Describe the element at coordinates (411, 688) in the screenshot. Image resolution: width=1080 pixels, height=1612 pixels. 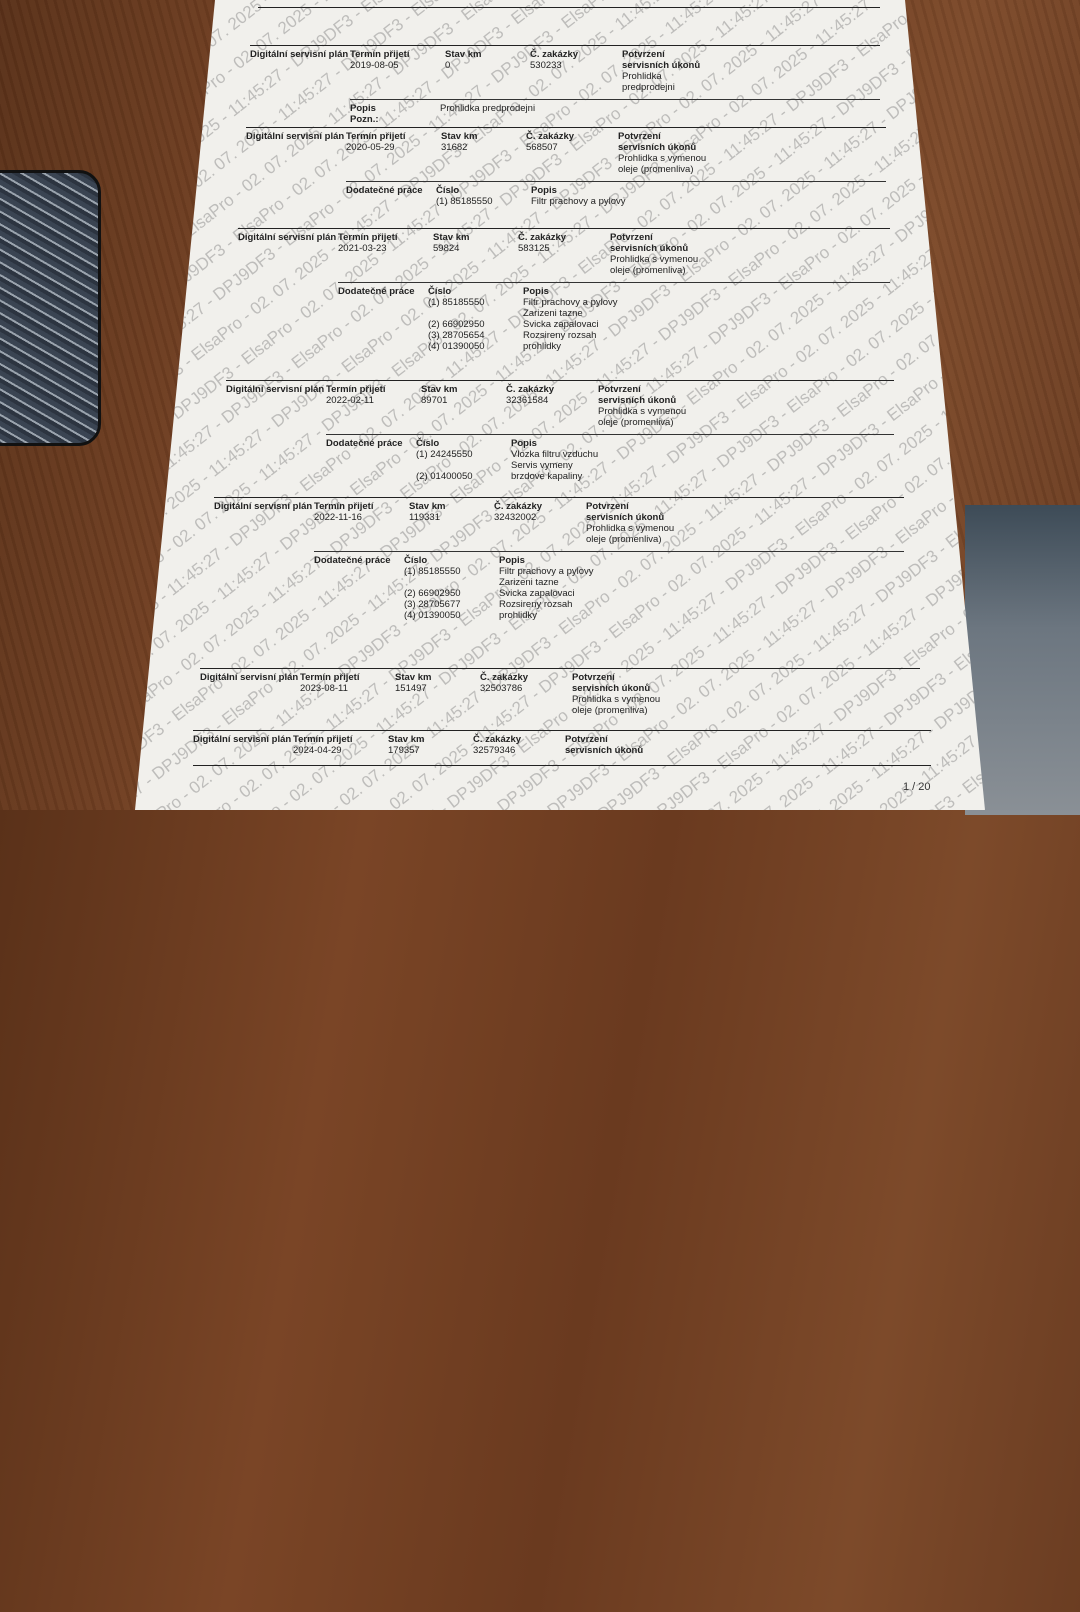
I see `km-value: 151497` at that location.